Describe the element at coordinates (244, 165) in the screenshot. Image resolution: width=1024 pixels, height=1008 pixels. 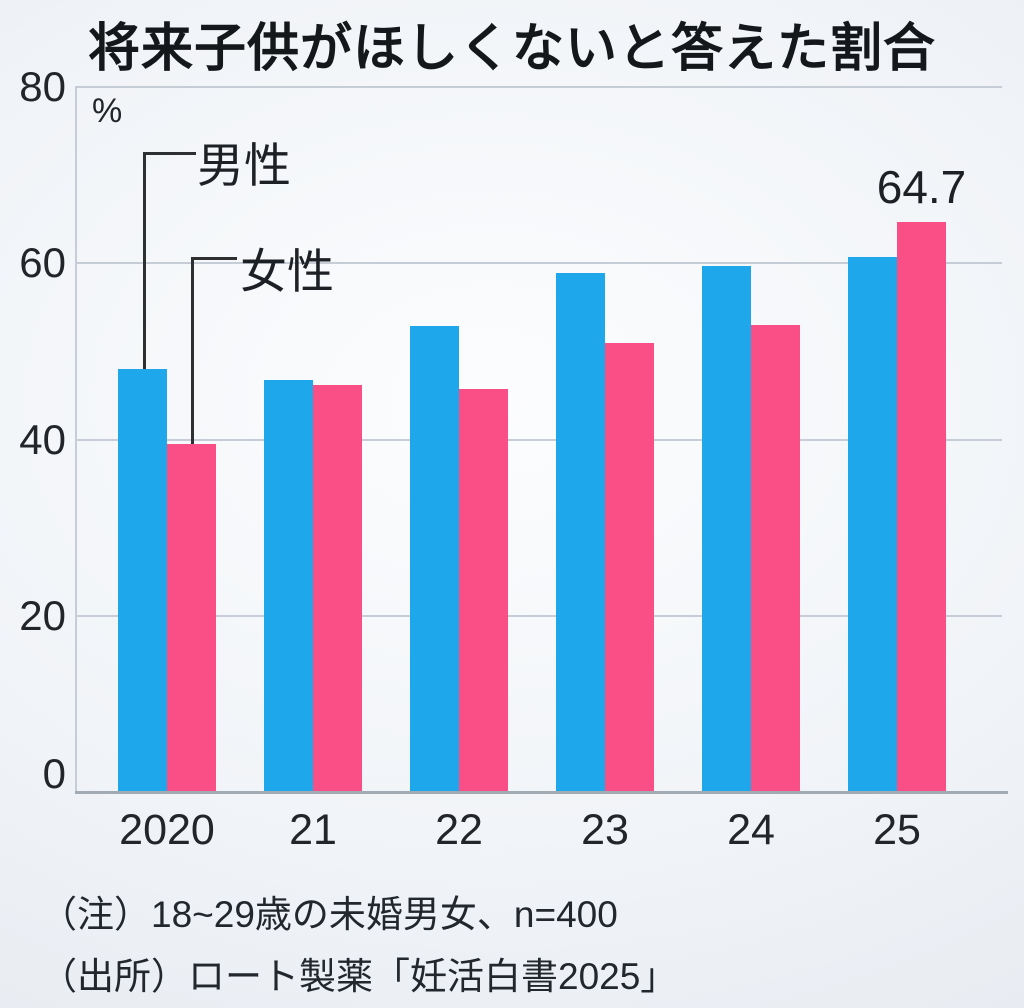
I see `legend-male-label: 男性` at that location.